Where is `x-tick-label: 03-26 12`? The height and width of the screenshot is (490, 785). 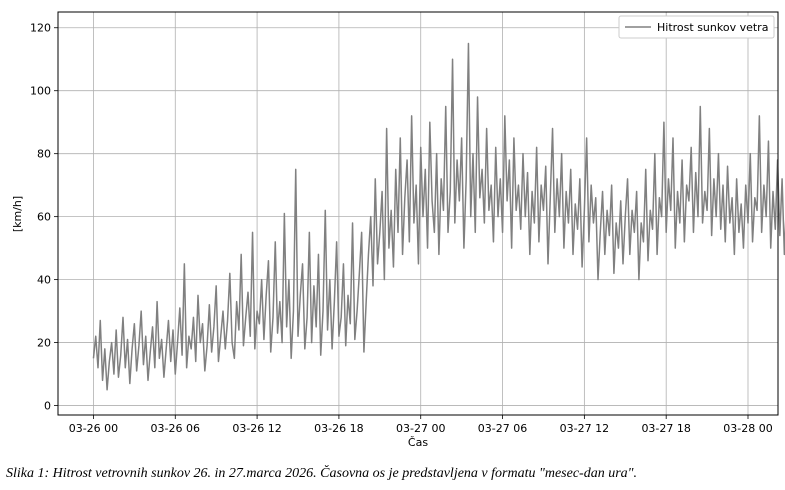 x-tick-label: 03-26 12 is located at coordinates (256, 428).